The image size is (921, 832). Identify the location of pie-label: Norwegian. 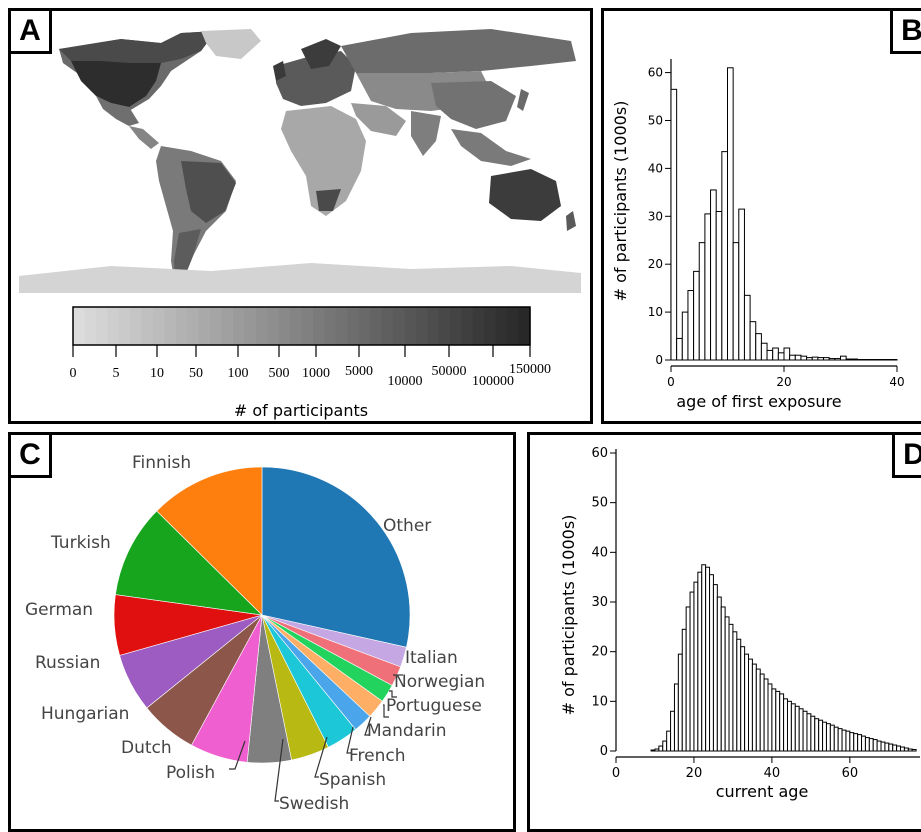
(439, 682).